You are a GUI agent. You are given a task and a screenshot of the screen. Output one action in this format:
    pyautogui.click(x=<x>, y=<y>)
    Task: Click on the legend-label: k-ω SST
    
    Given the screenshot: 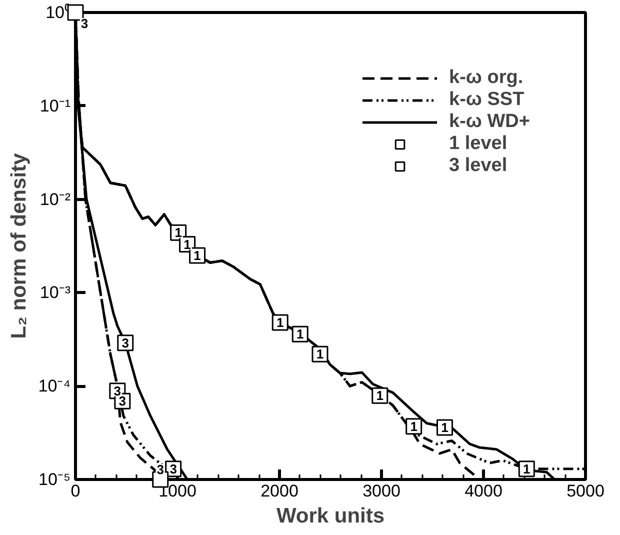 What is the action you would take?
    pyautogui.click(x=486, y=100)
    